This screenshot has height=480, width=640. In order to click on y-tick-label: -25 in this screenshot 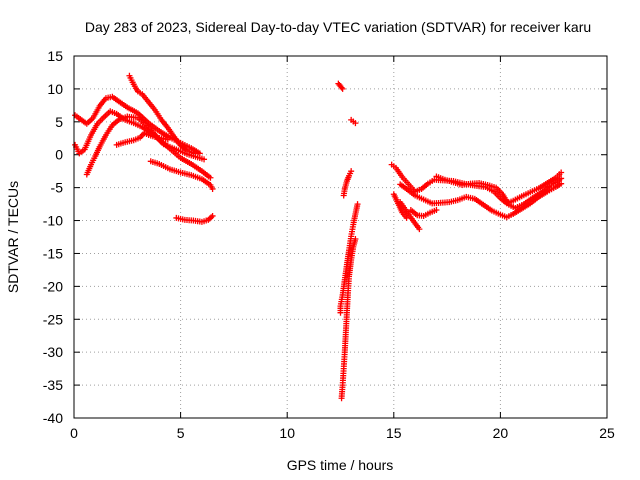, I will do `click(53, 319)`.